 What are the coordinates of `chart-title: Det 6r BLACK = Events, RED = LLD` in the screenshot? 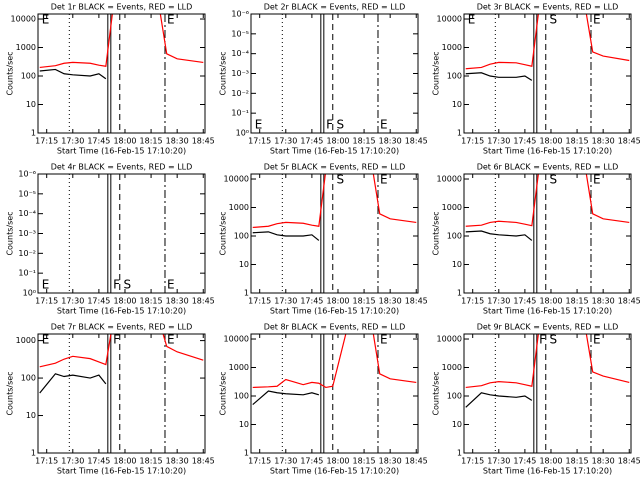 It's located at (548, 167).